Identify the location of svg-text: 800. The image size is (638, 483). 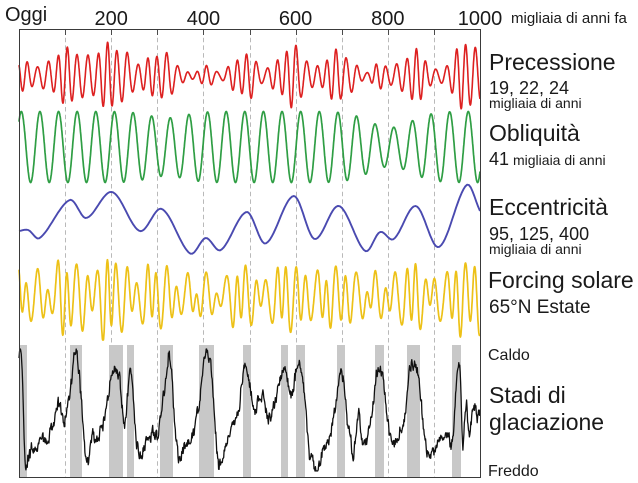
(387, 19).